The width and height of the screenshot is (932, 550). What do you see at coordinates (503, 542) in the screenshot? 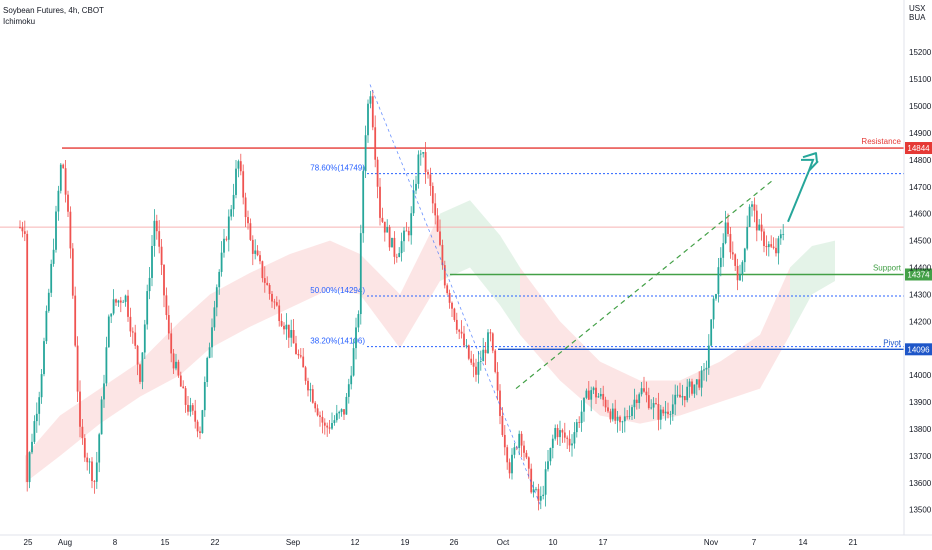
I see `time-tick-label: Oct` at bounding box center [503, 542].